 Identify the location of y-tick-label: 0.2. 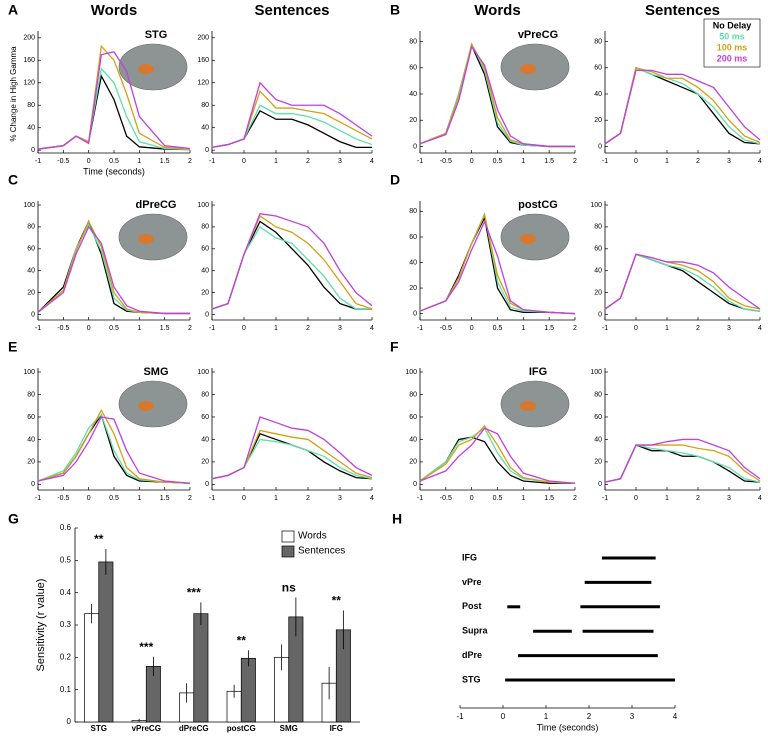
(66, 656).